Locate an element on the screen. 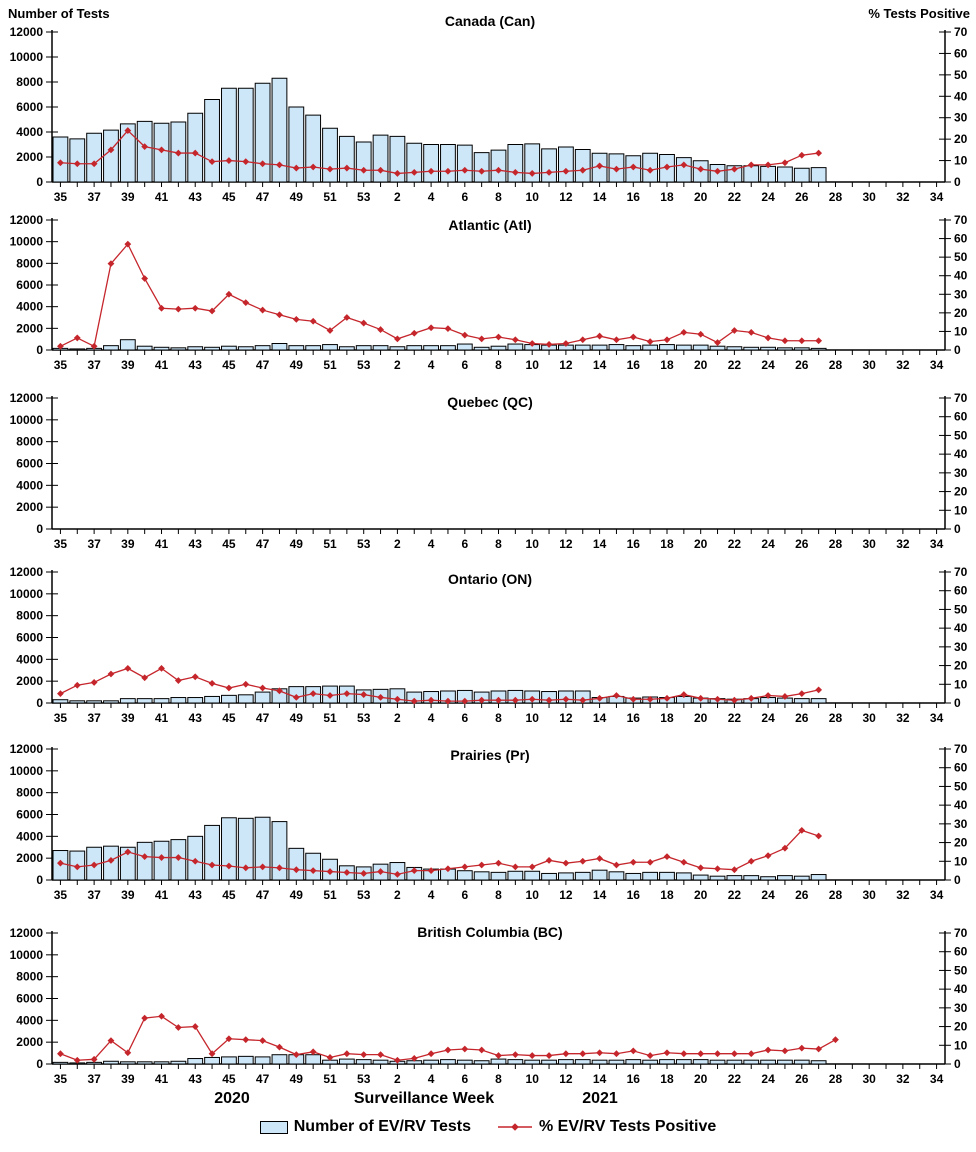  left-tick-label: 12000 is located at coordinates (27, 398).